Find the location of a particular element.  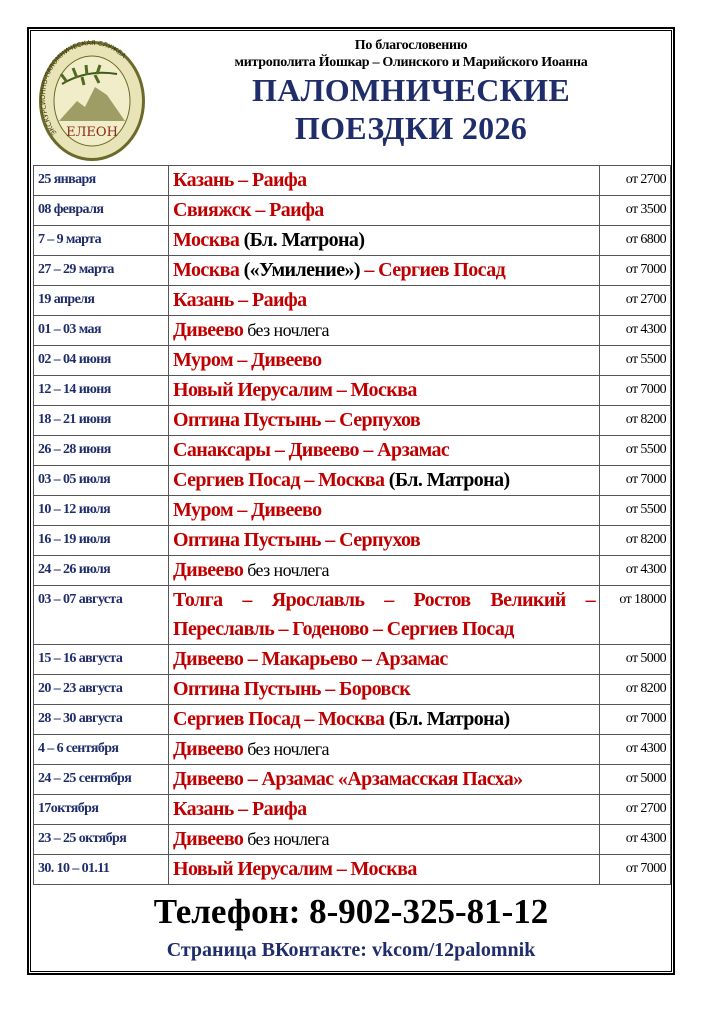

vk-page-link: Страница ВКонтакте: vkcom/12palomnik is located at coordinates (351, 950).